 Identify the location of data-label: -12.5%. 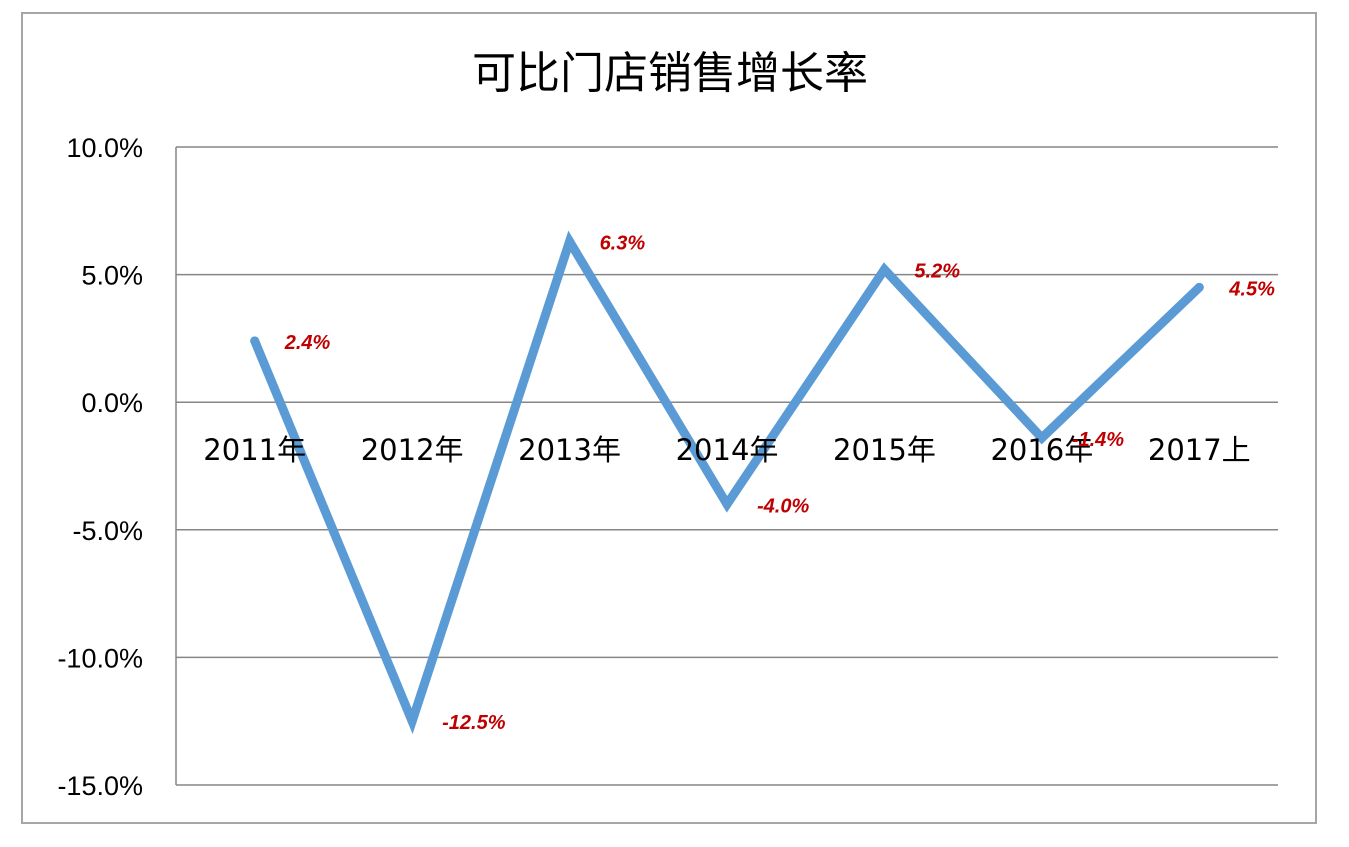
(474, 723).